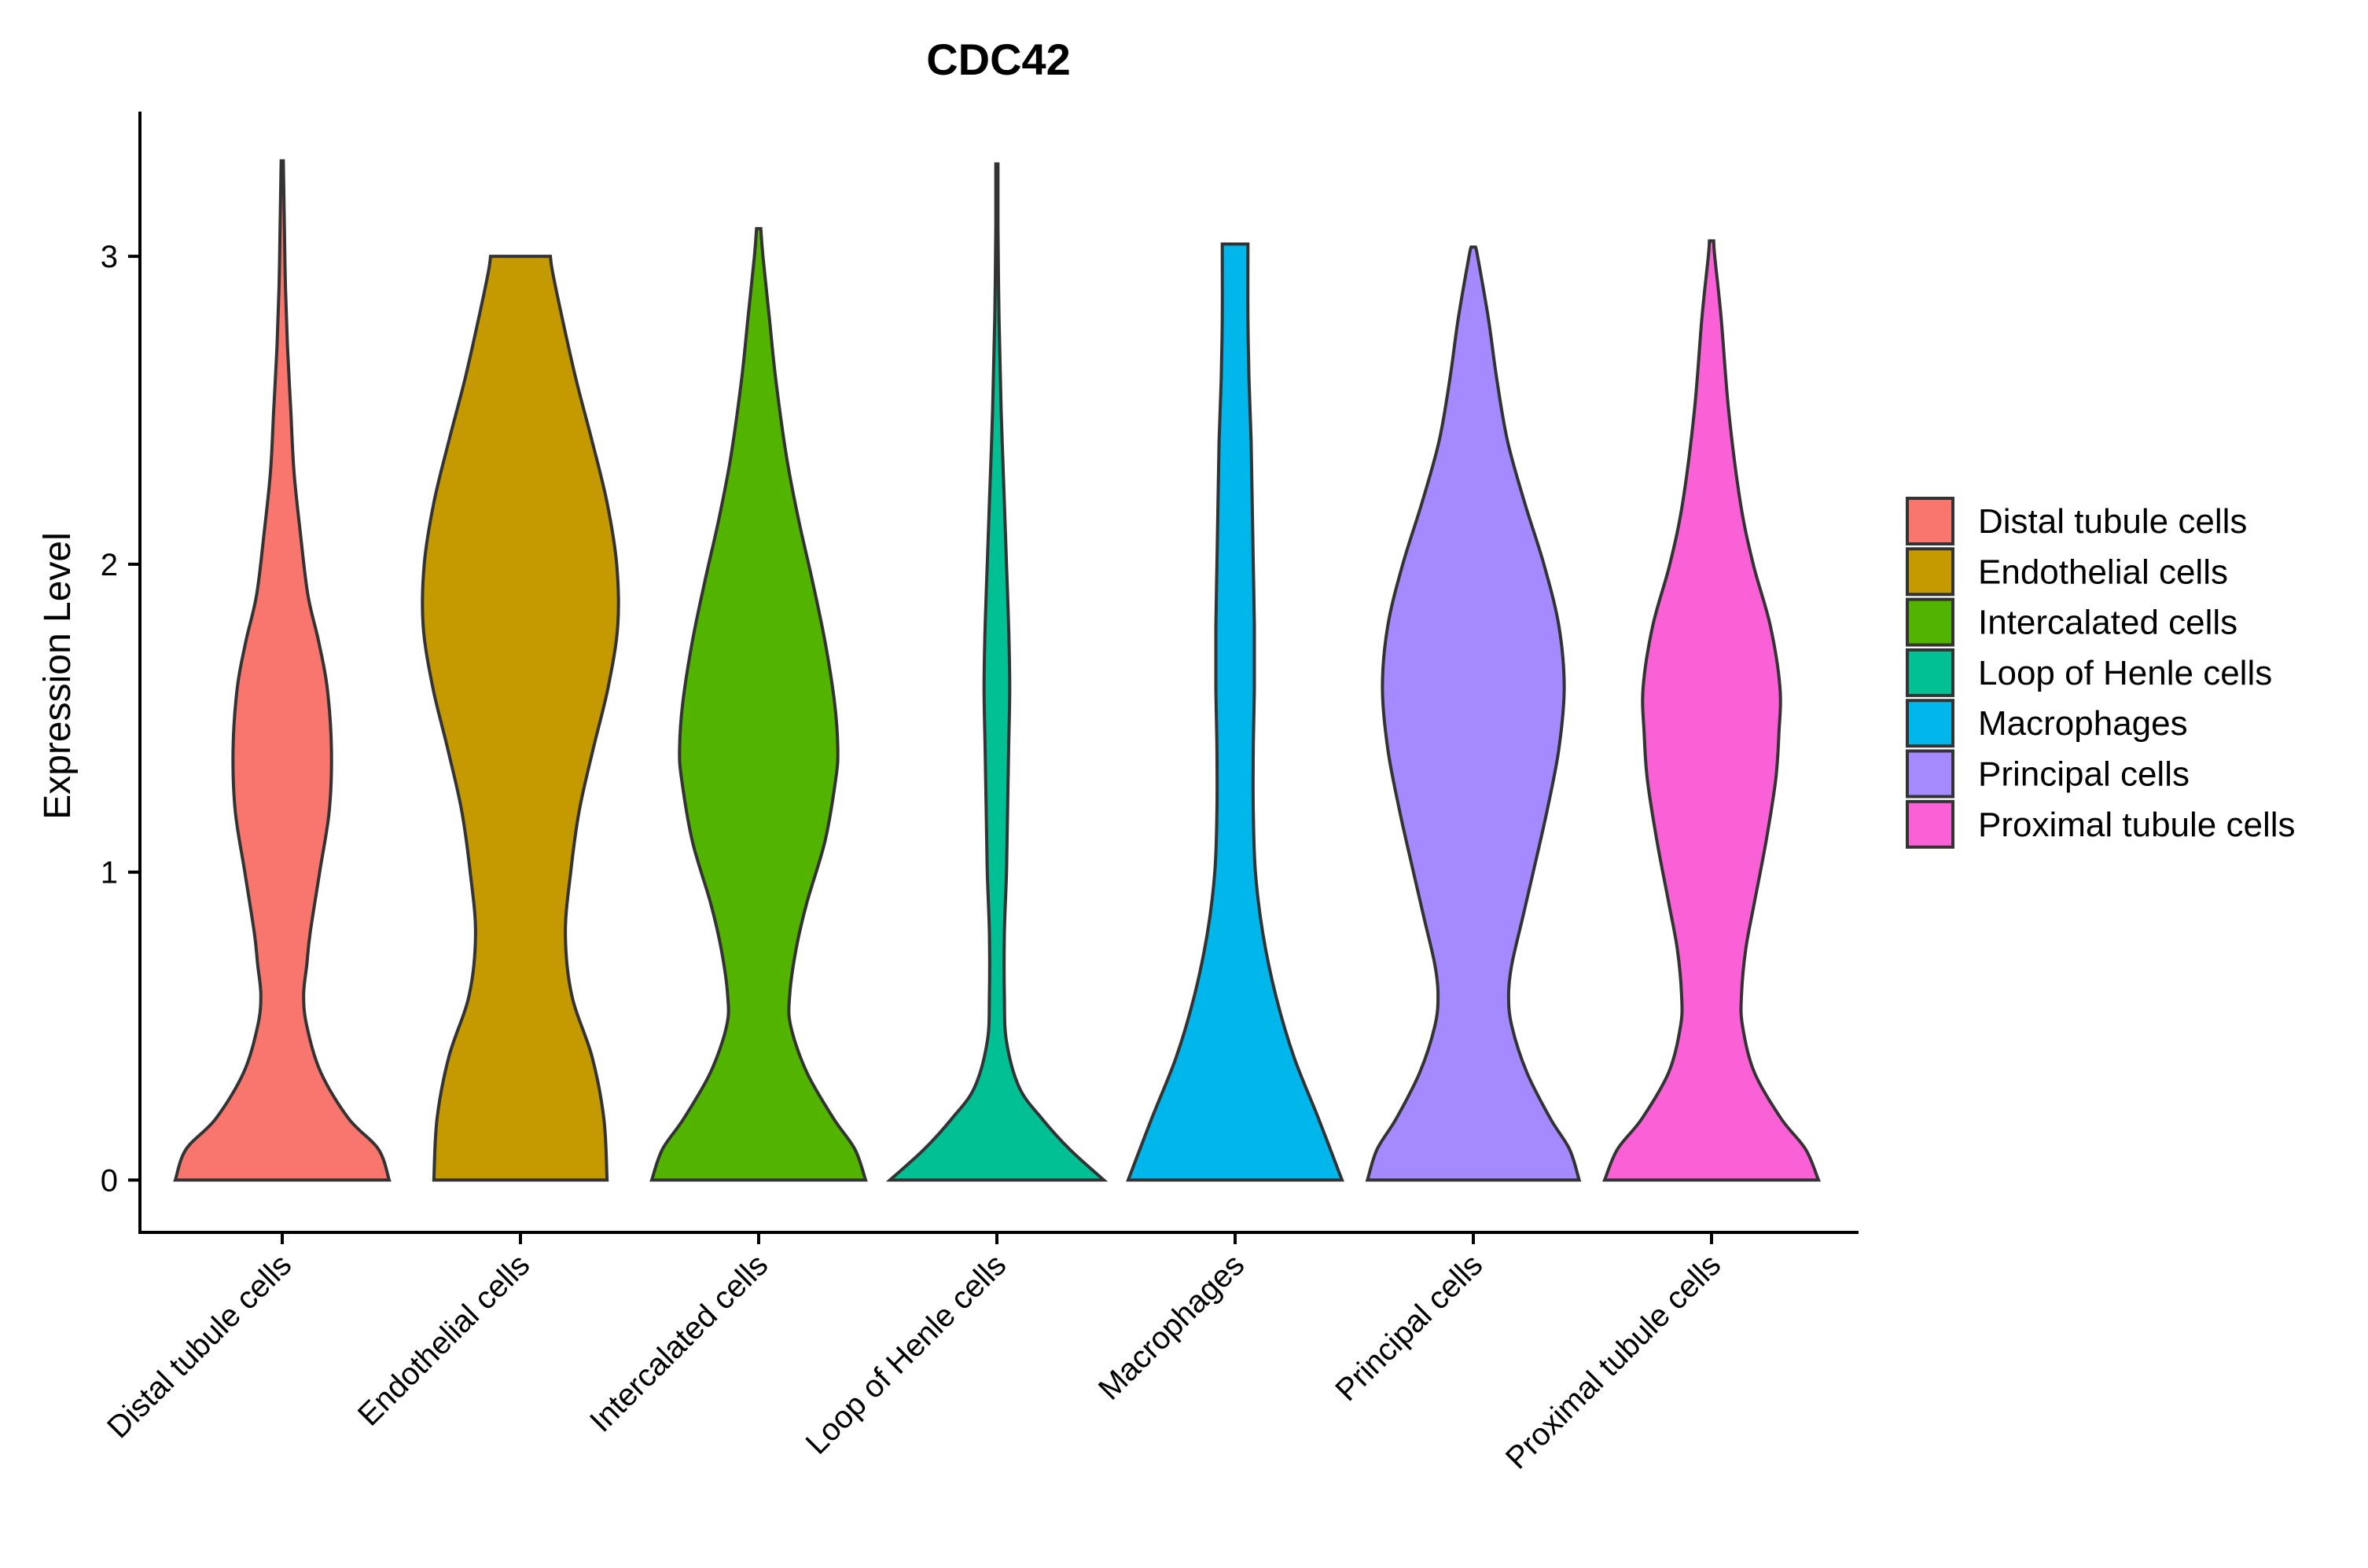 The image size is (2368, 1568). I want to click on violin-endothelial-cells, so click(520, 718).